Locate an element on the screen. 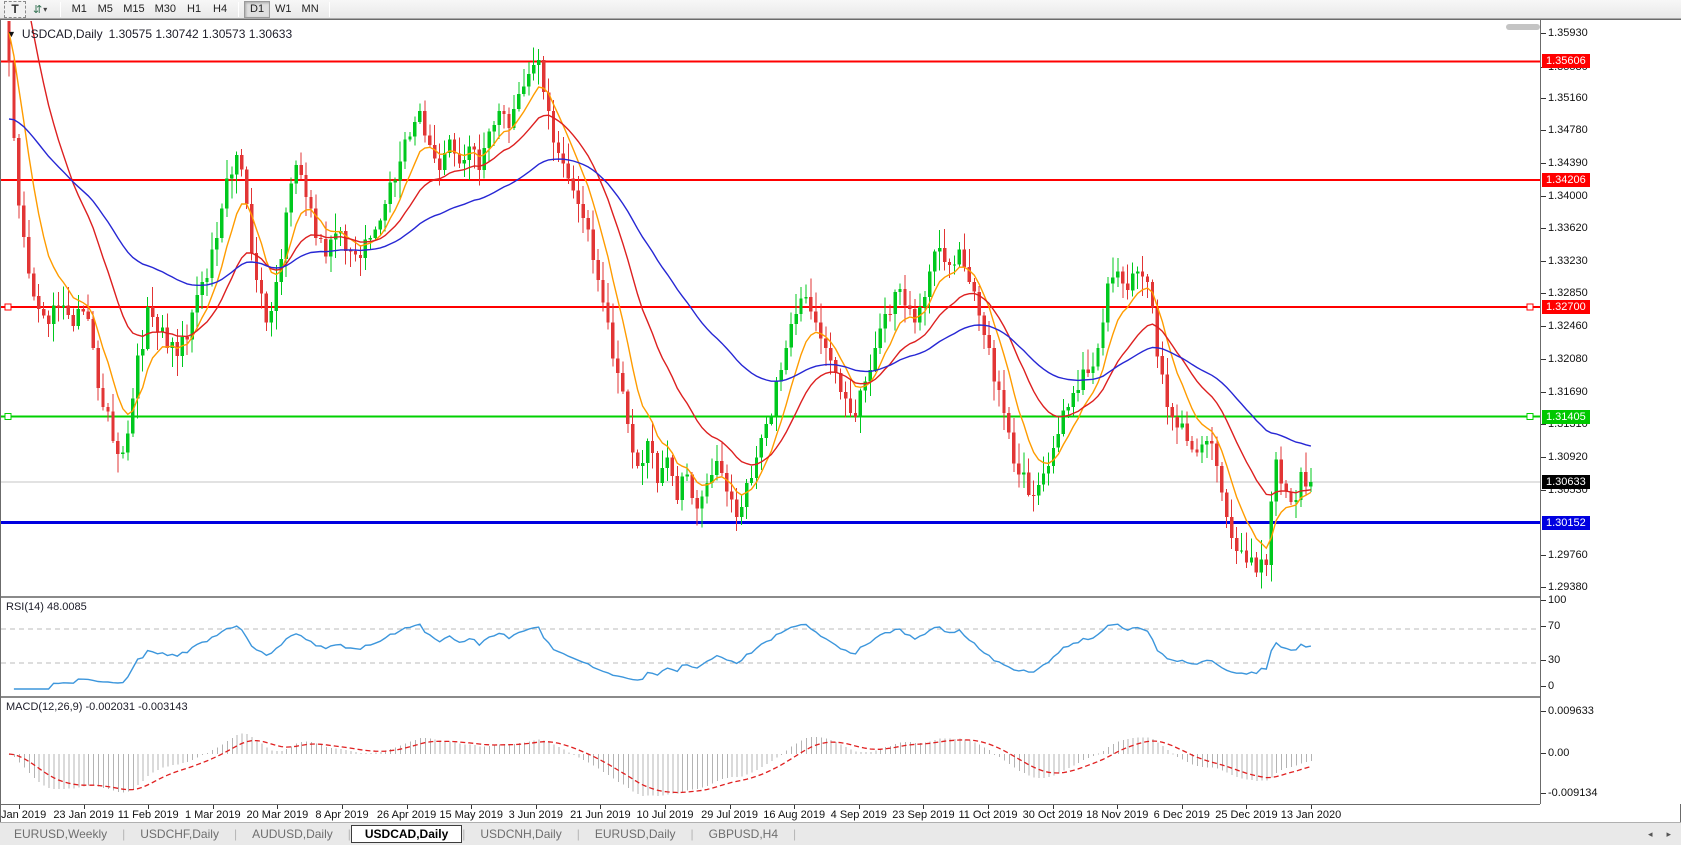  price-tick-label: 1.35160 is located at coordinates (1564, 98).